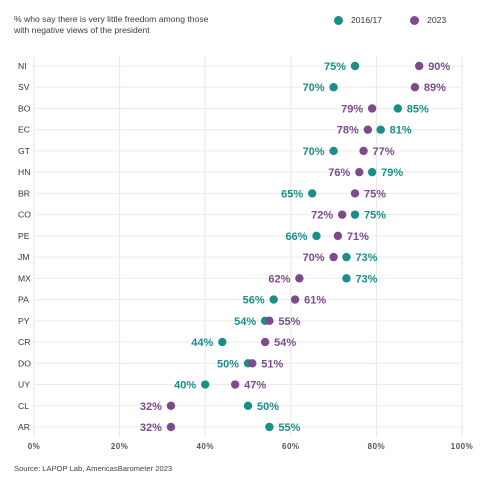 This screenshot has height=481, width=482. Describe the element at coordinates (24, 385) in the screenshot. I see `category-label: UY` at that location.